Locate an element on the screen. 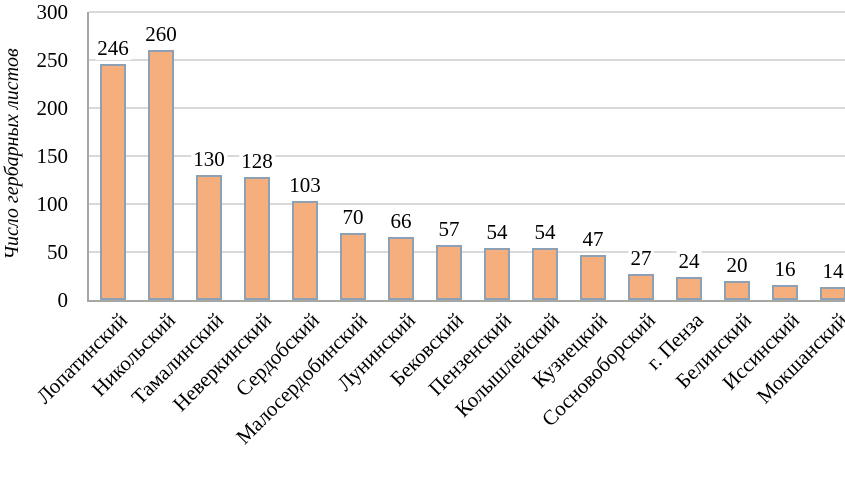 The height and width of the screenshot is (481, 845). bar-value-label: 246 is located at coordinates (113, 47).